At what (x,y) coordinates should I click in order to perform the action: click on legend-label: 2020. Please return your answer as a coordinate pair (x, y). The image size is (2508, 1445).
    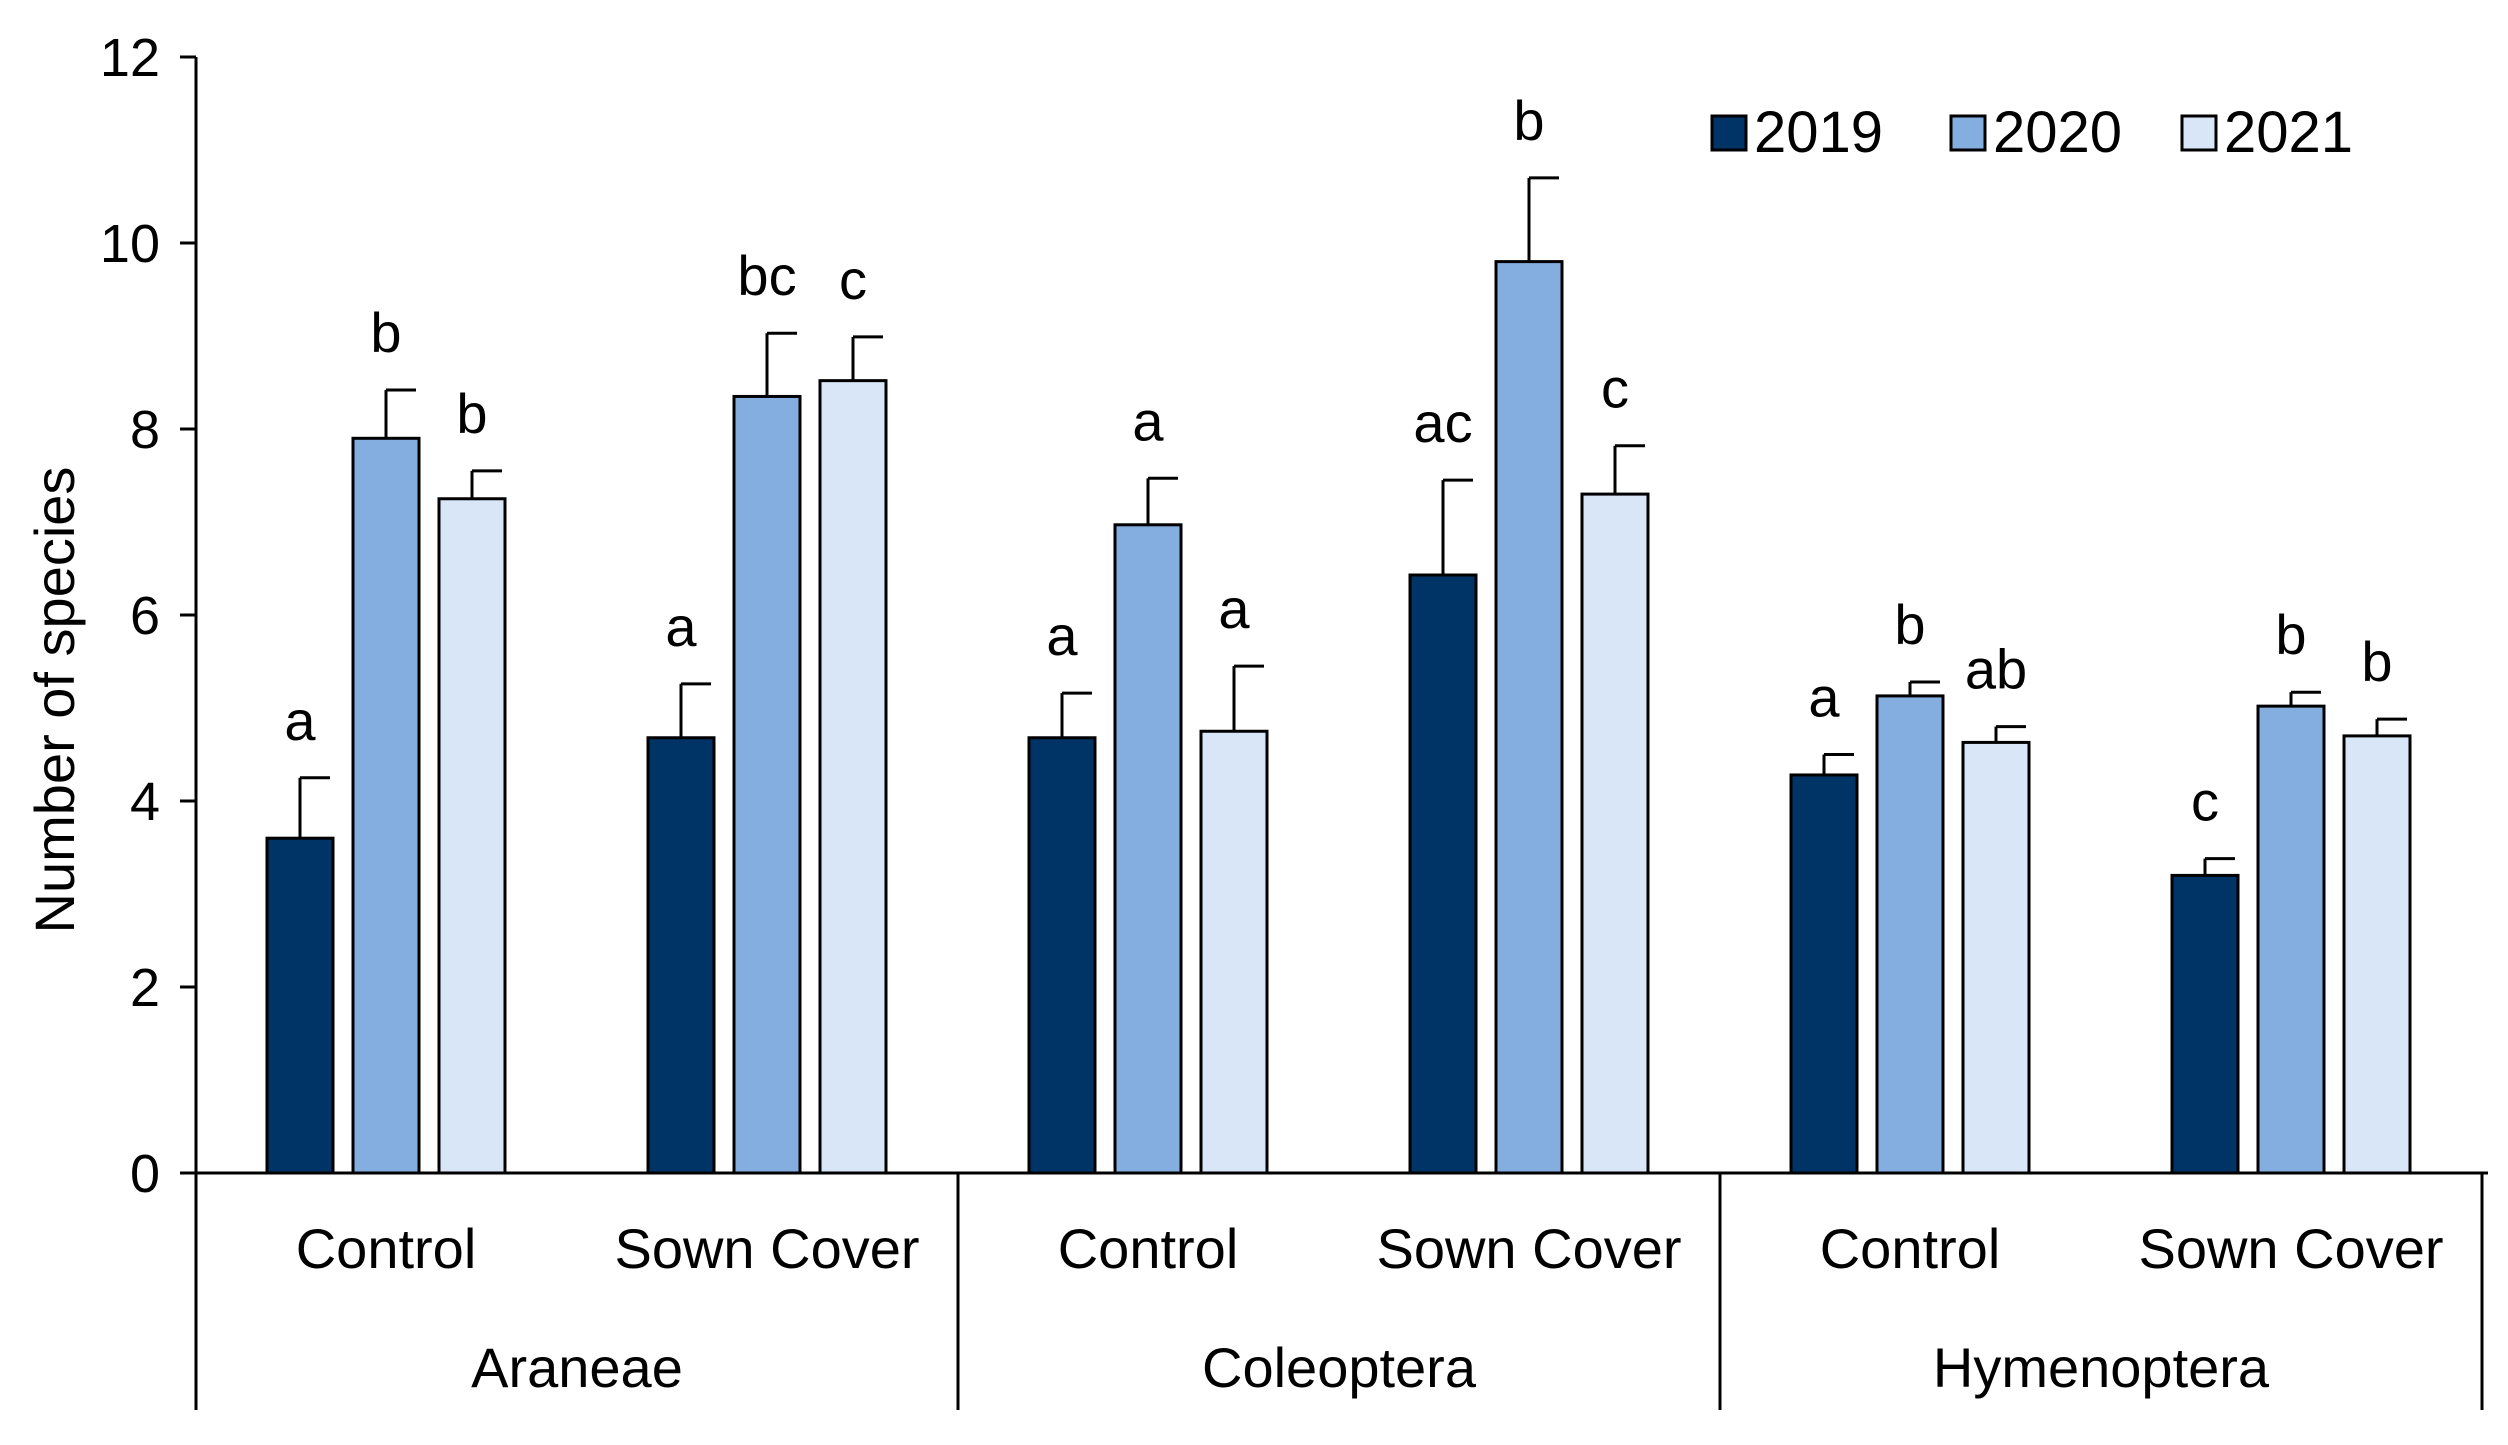
    Looking at the image, I should click on (2057, 132).